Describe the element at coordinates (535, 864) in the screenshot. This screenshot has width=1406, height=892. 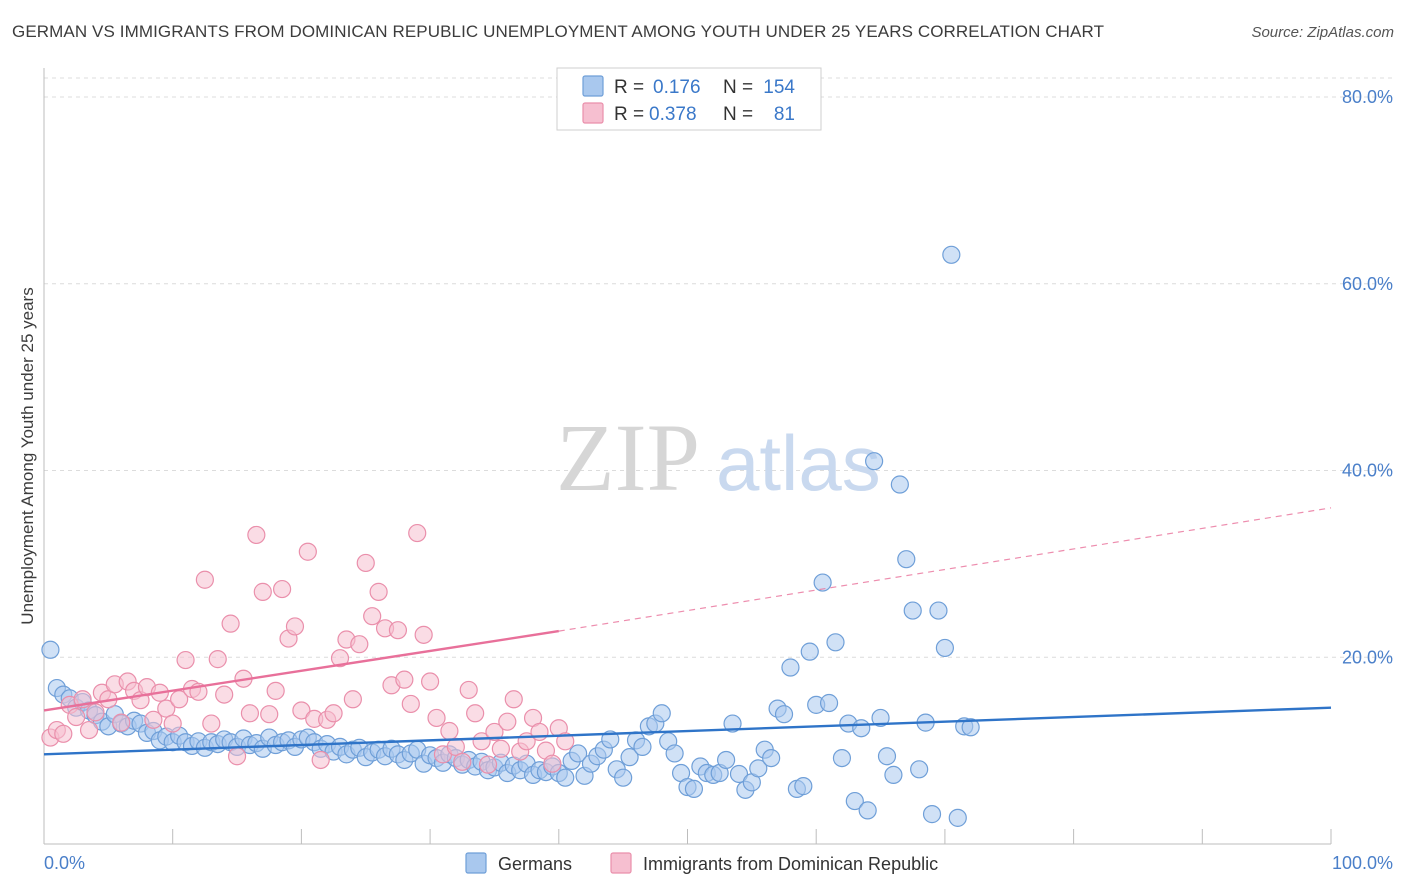
I see `bottom-legend-label-germans: Germans` at that location.